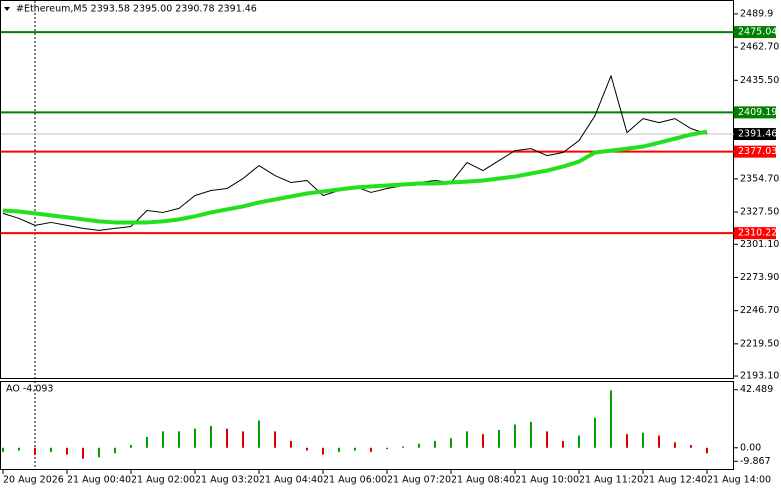 The height and width of the screenshot is (489, 781). What do you see at coordinates (759, 277) in the screenshot?
I see `y-tick-label: 2273.90` at bounding box center [759, 277].